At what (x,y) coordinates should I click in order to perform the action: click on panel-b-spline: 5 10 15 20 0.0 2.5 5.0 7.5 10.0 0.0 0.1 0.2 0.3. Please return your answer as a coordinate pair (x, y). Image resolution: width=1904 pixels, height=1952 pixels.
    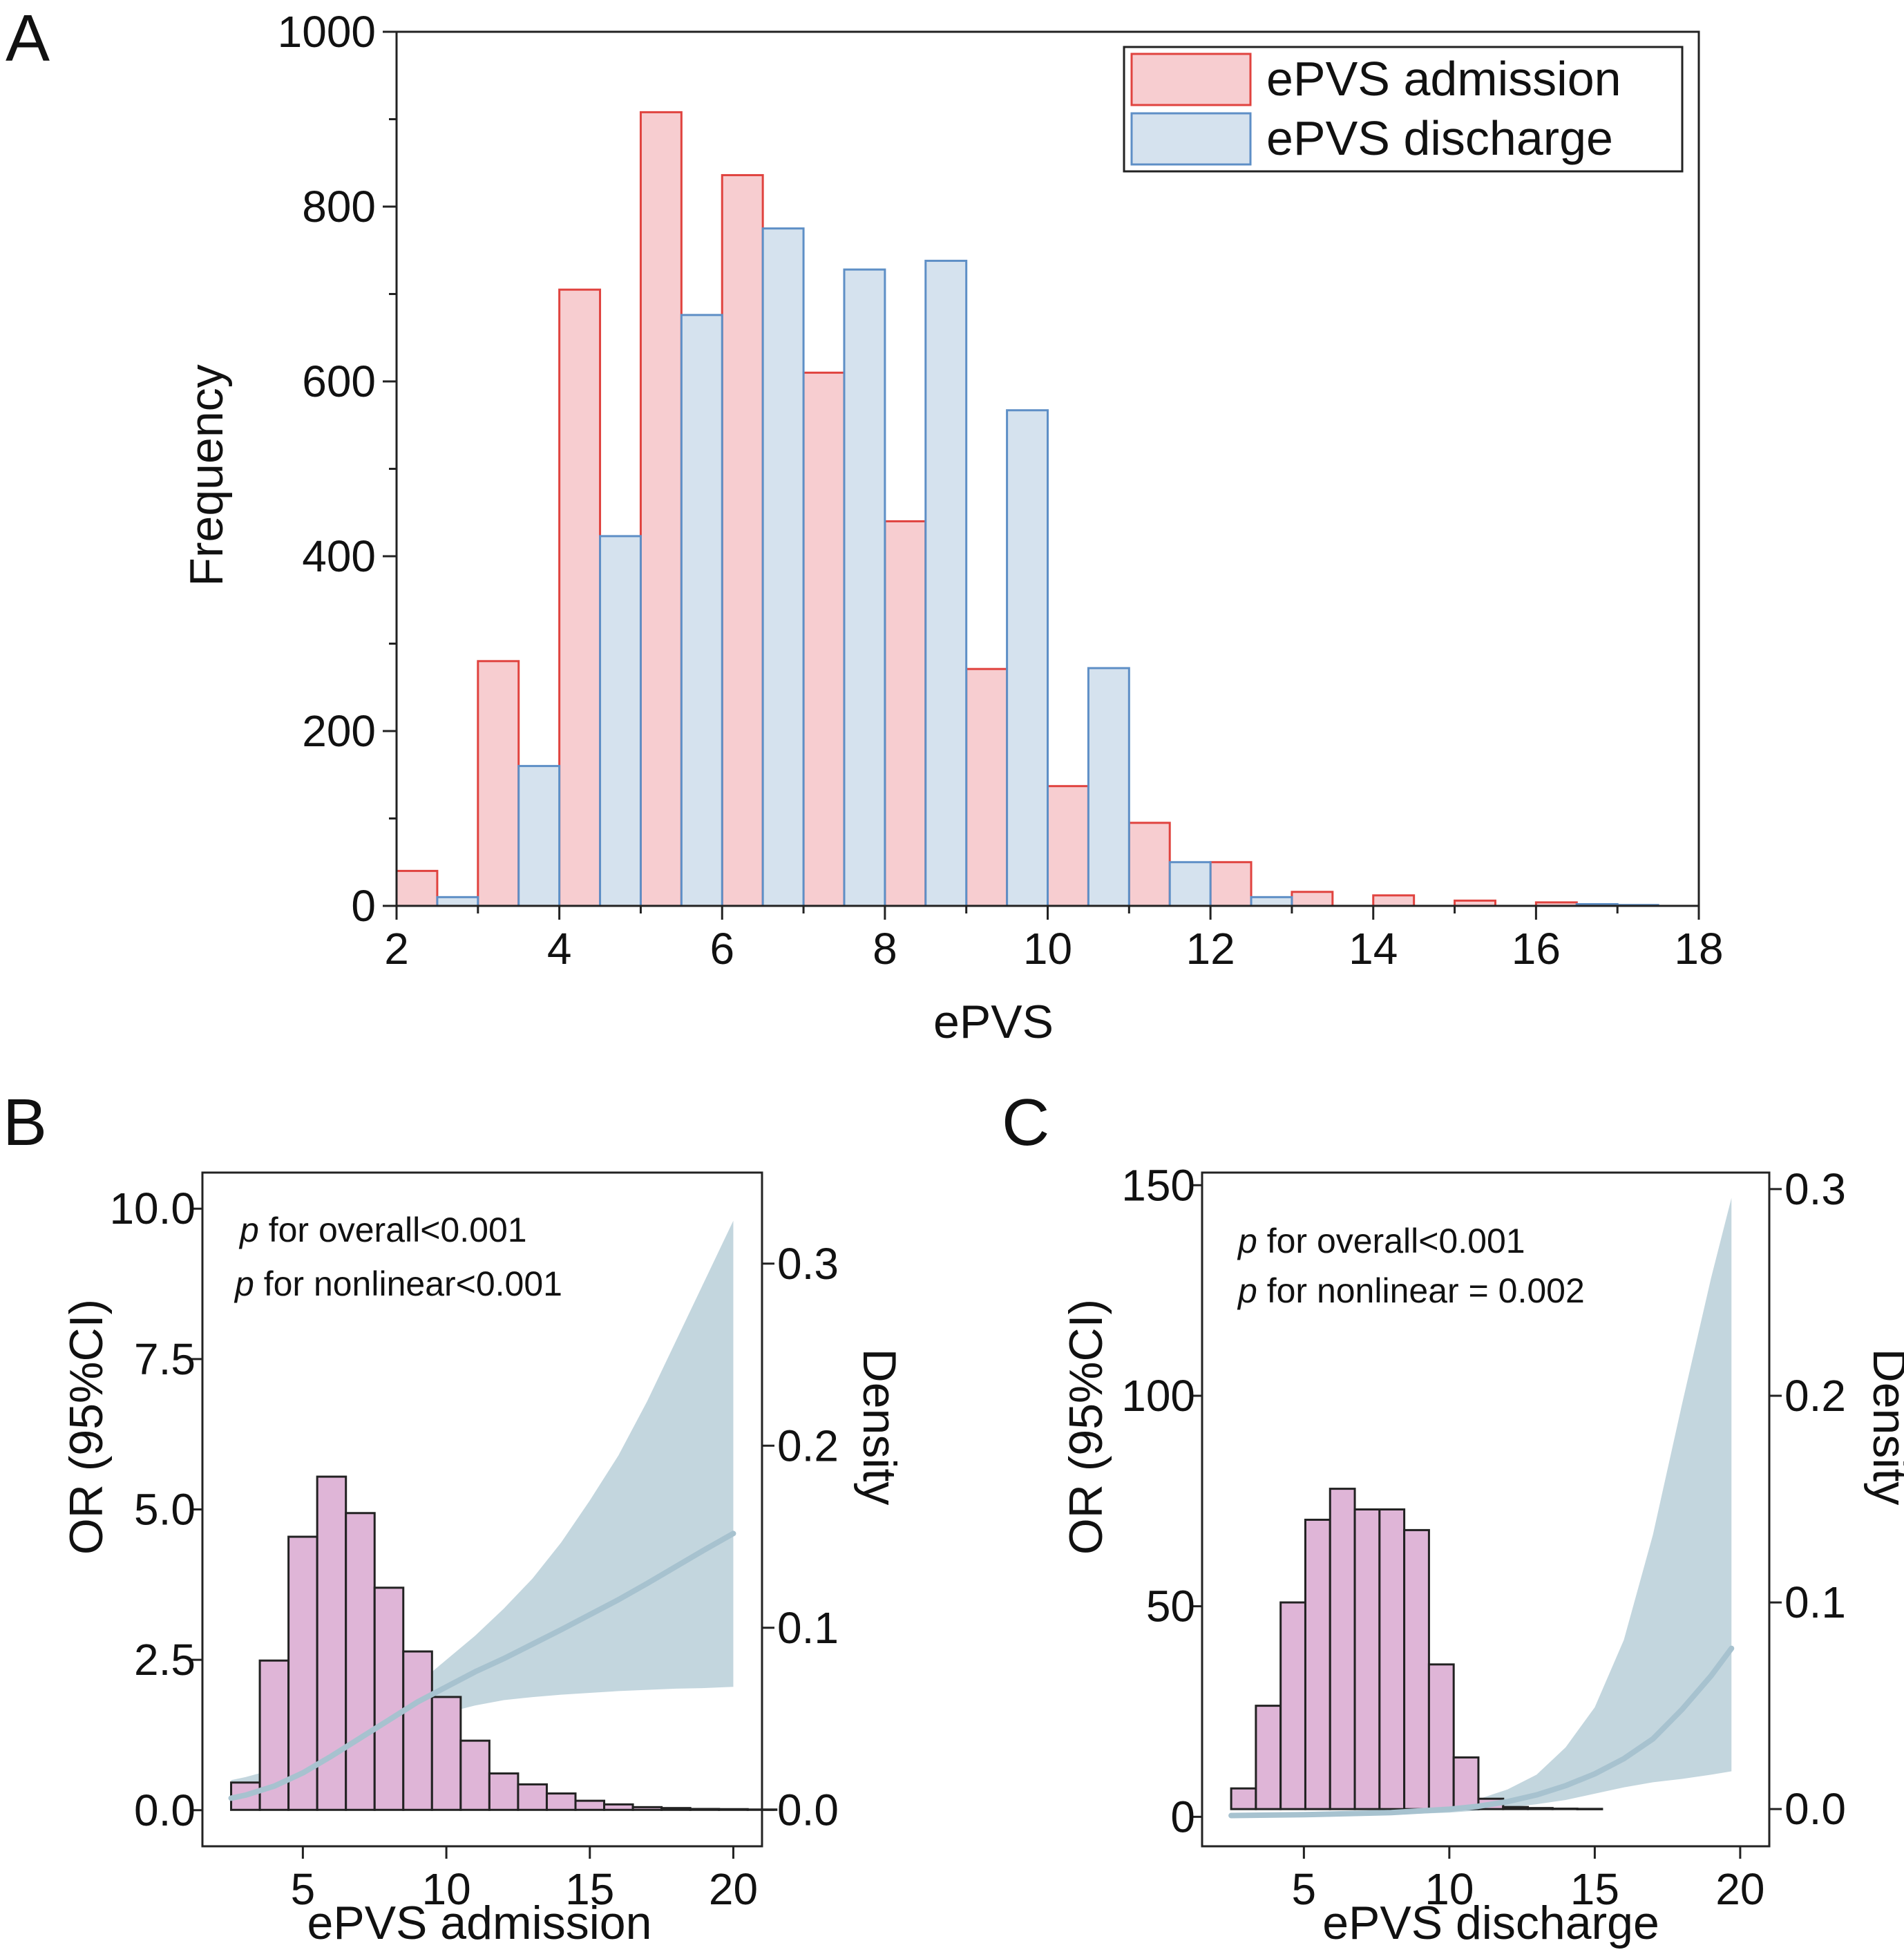
    Looking at the image, I should click on (474, 1542).